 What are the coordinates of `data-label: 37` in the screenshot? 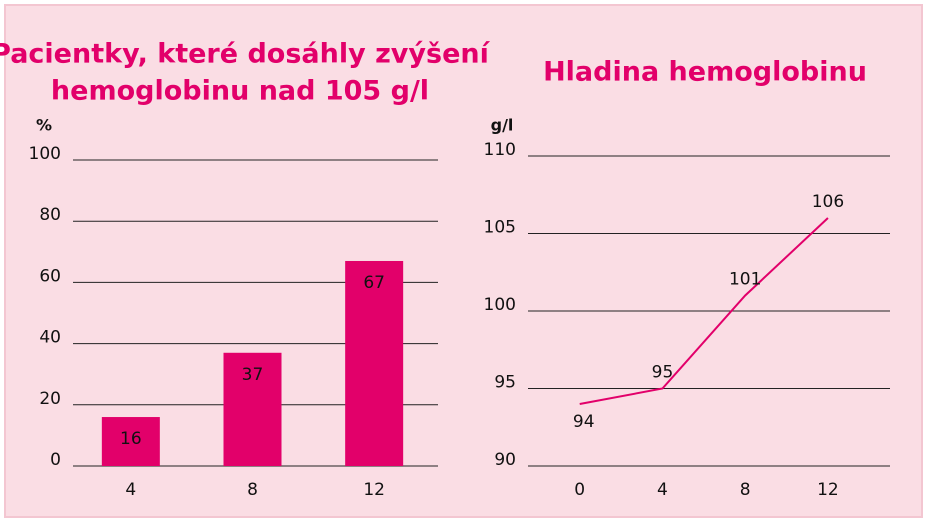 It's located at (253, 375).